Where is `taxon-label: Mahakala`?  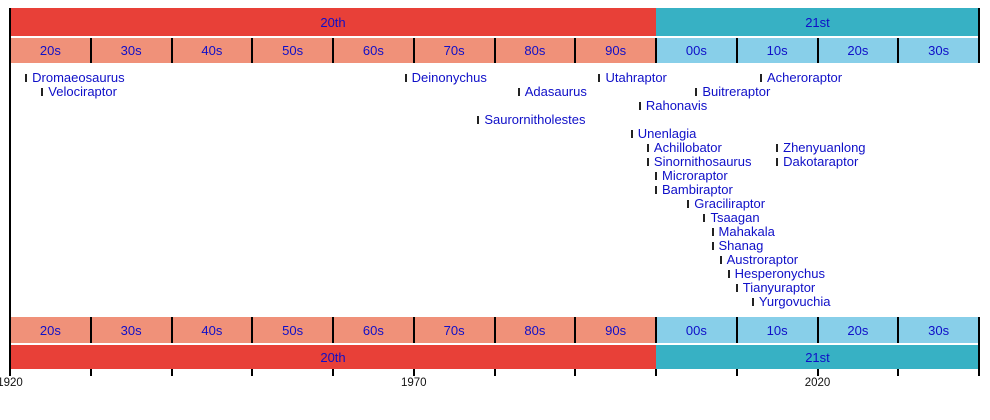
taxon-label: Mahakala is located at coordinates (746, 231).